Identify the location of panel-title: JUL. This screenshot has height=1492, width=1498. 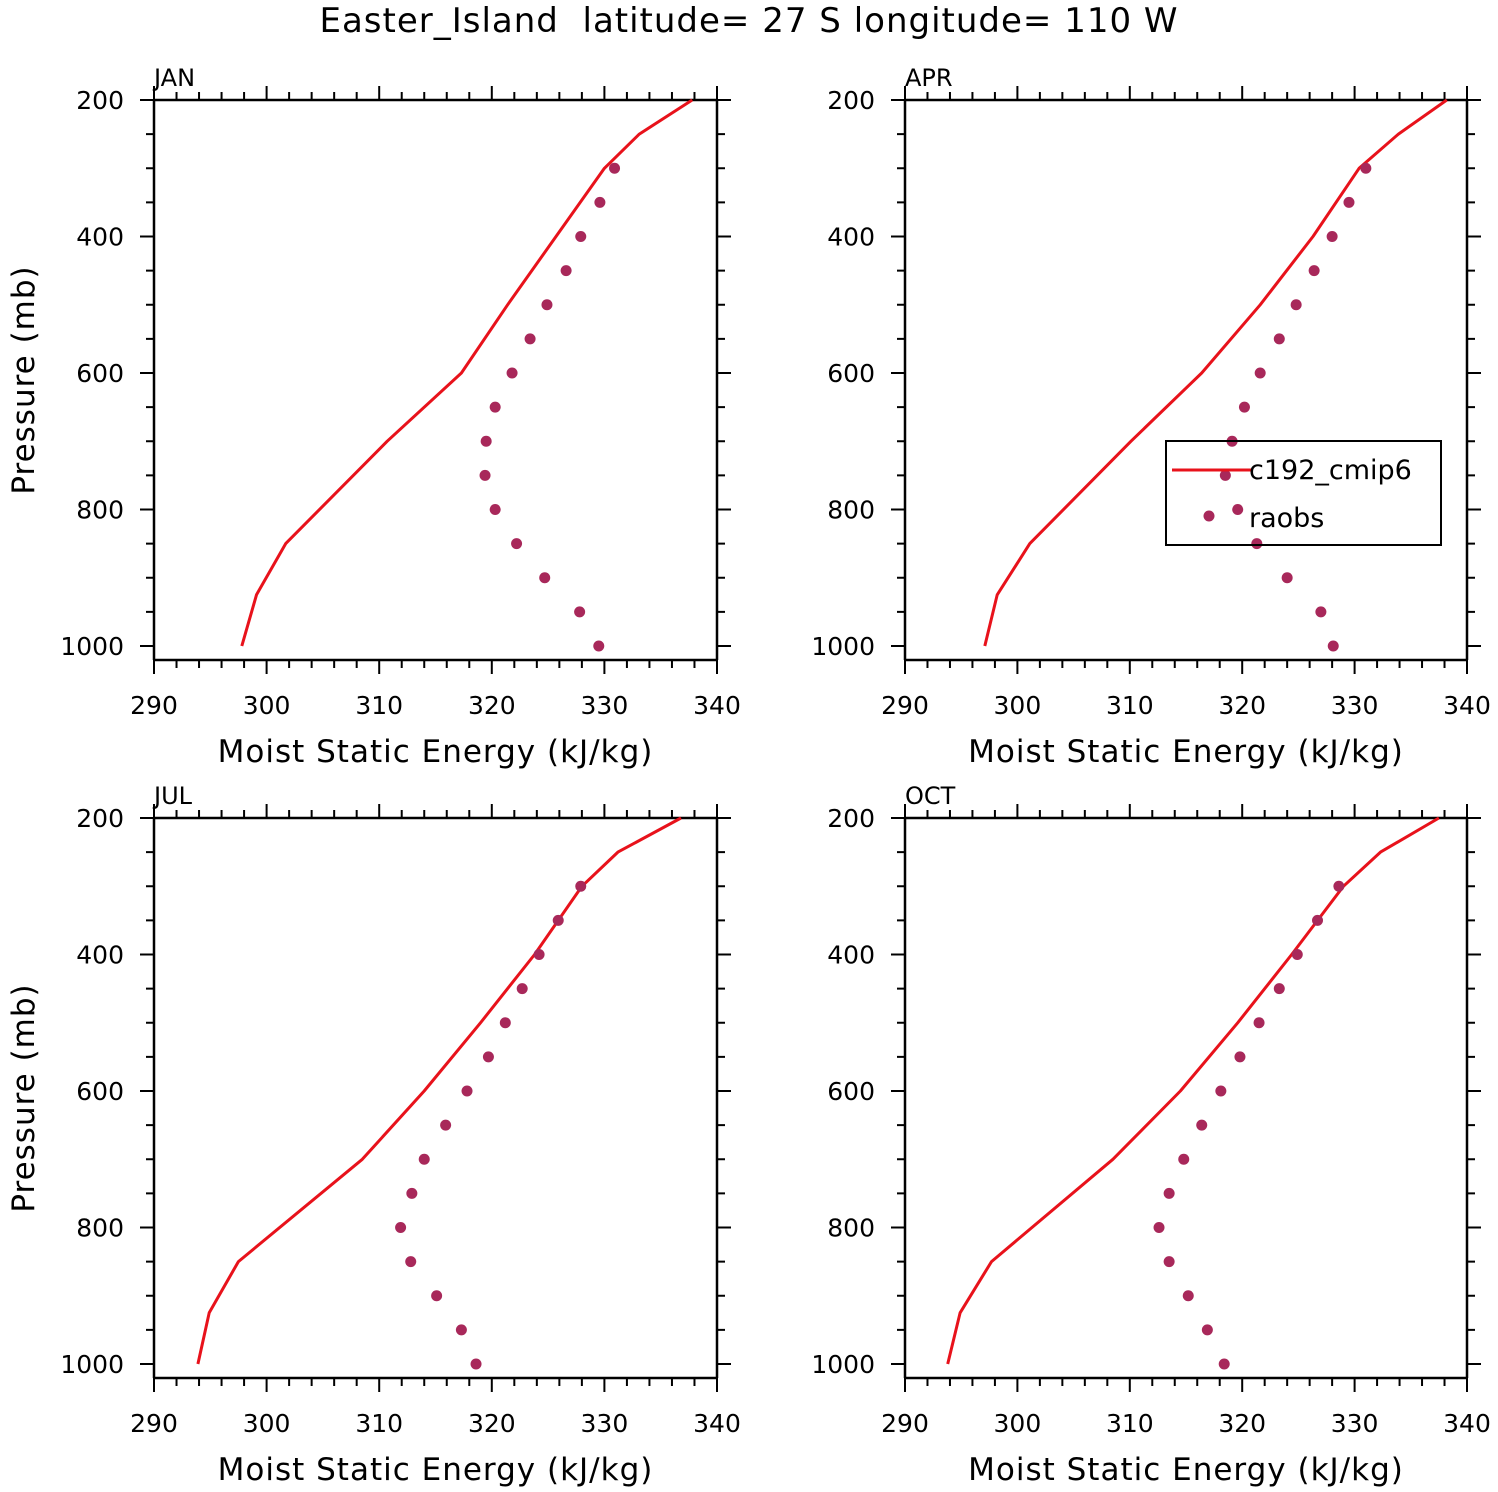
(172, 796).